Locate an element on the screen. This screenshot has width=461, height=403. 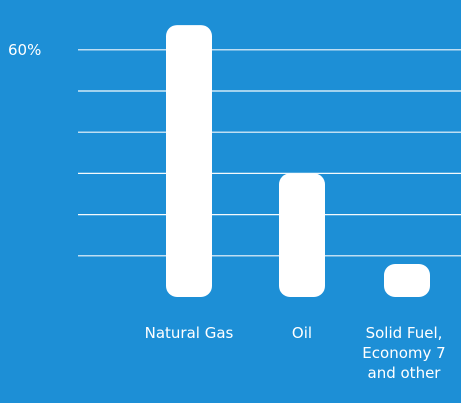
category-label-1: Oil is located at coordinates (302, 333).